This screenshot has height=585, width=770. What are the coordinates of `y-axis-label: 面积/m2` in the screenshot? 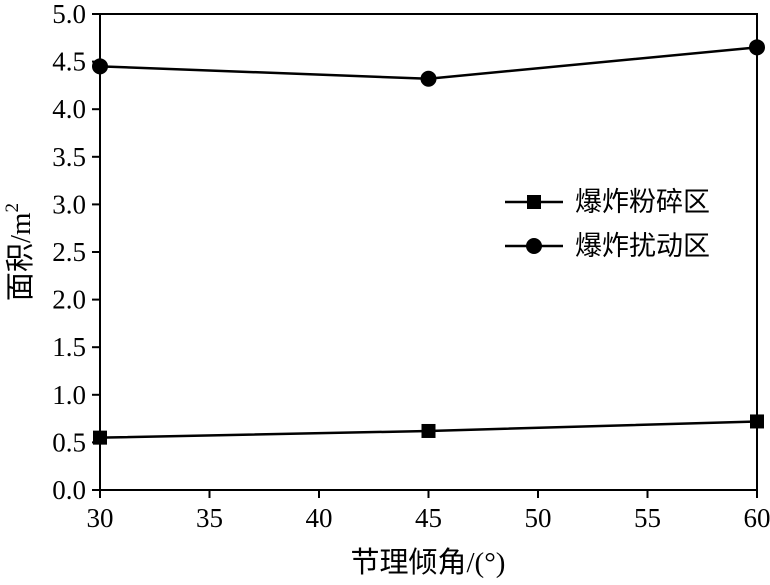 It's located at (19, 252).